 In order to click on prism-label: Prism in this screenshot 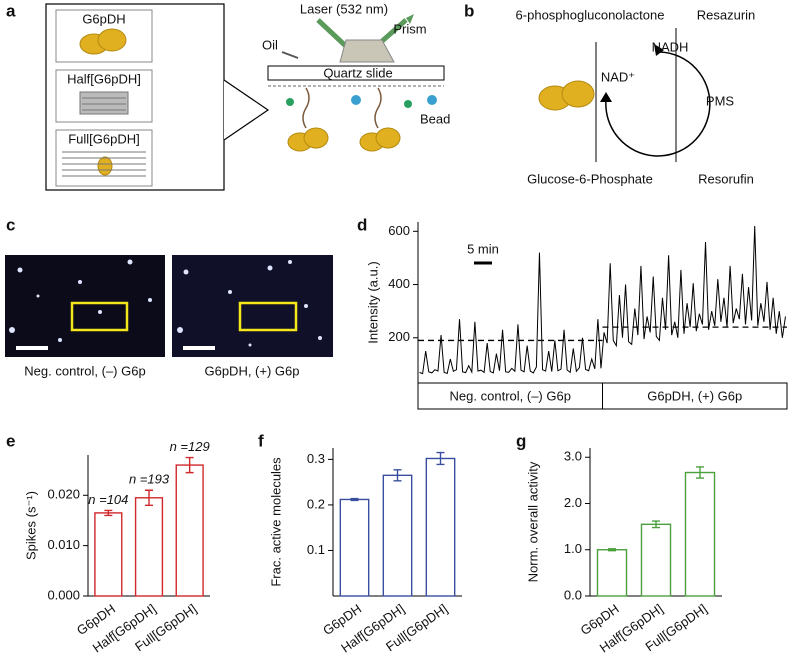, I will do `click(409, 28)`.